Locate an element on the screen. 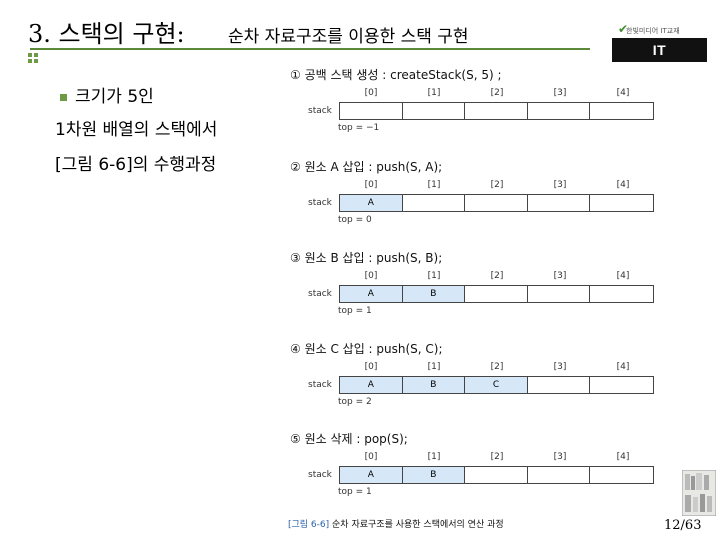 Image resolution: width=720 pixels, height=540 pixels. title-underline is located at coordinates (310, 49).